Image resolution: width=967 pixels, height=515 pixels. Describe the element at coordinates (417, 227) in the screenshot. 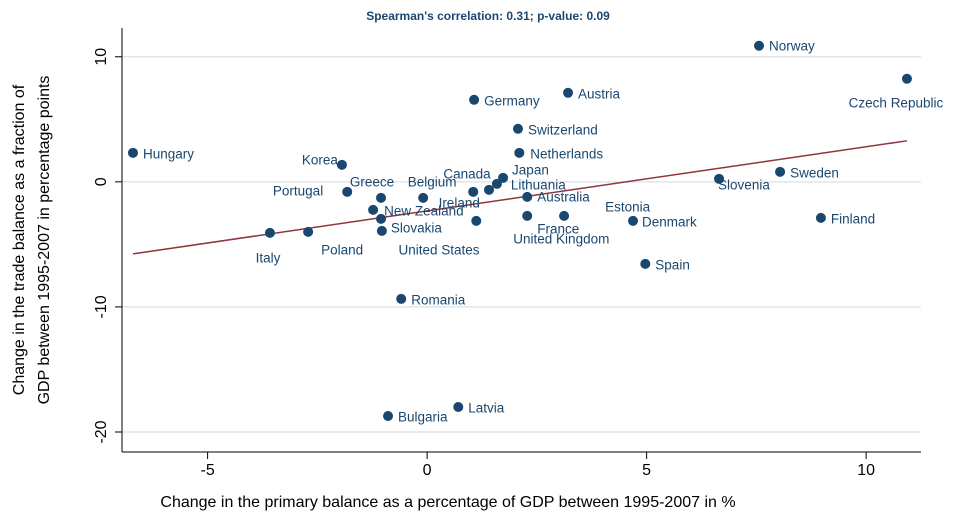

I see `point-label: Slovakia` at that location.